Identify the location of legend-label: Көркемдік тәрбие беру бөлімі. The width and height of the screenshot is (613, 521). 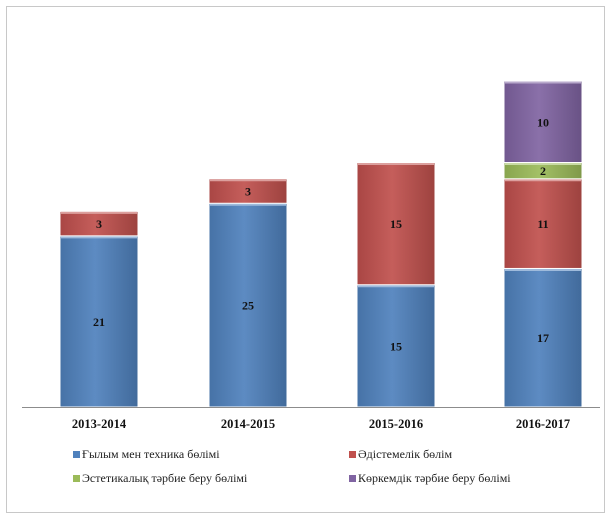
(434, 478).